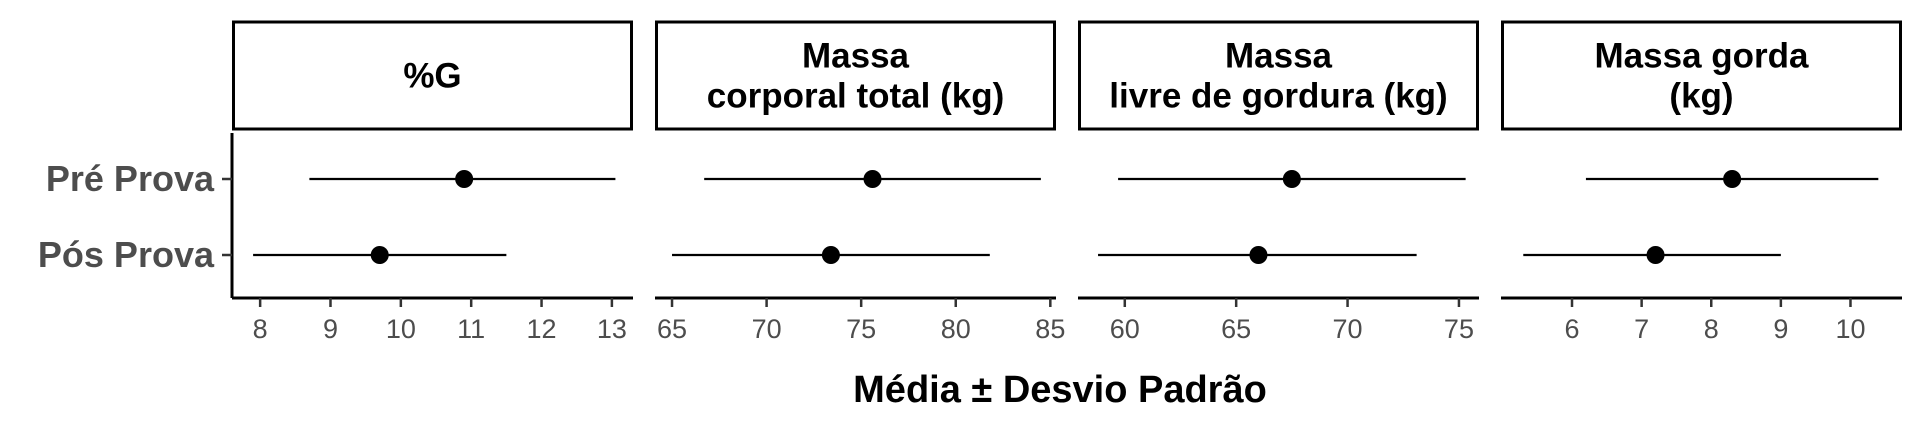  Describe the element at coordinates (1701, 96) in the screenshot. I see `facet-title: (kg)` at that location.